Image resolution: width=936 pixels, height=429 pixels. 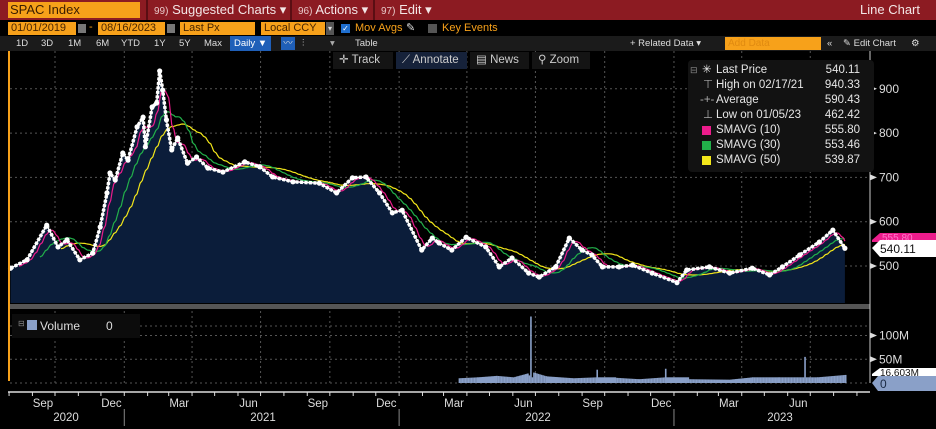 What do you see at coordinates (830, 43) in the screenshot?
I see `collapse-button: «` at bounding box center [830, 43].